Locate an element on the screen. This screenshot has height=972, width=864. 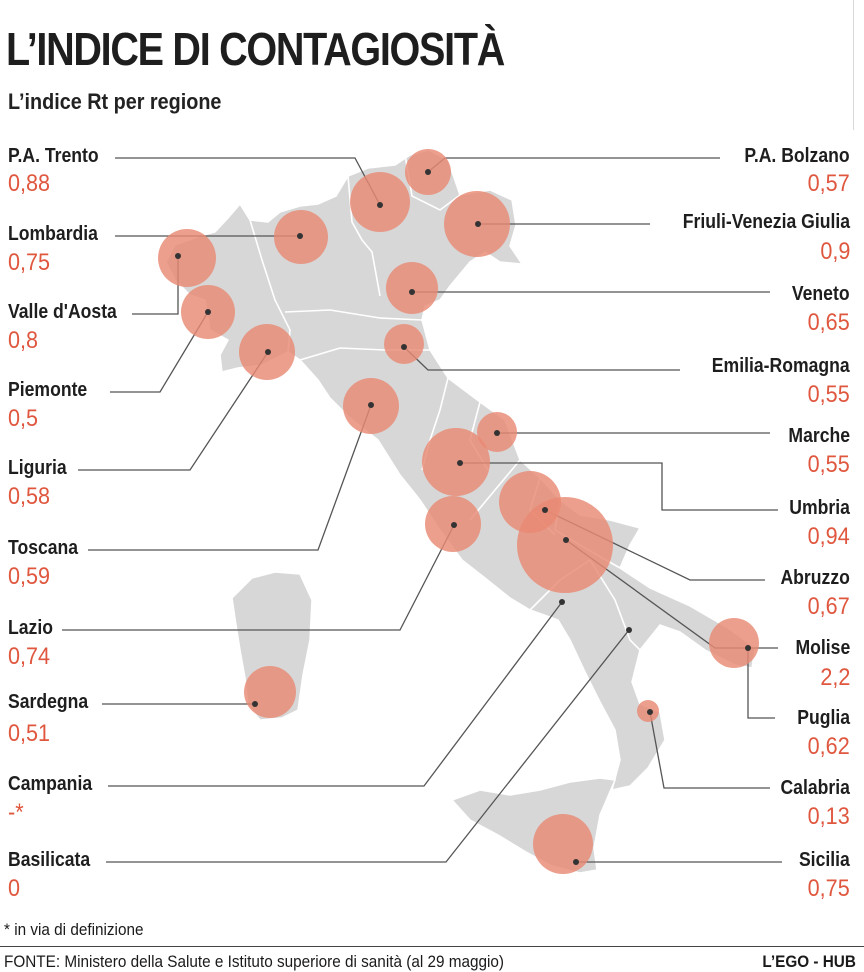
label-friuli: Friuli-Venezia Giulia is located at coordinates (766, 222).